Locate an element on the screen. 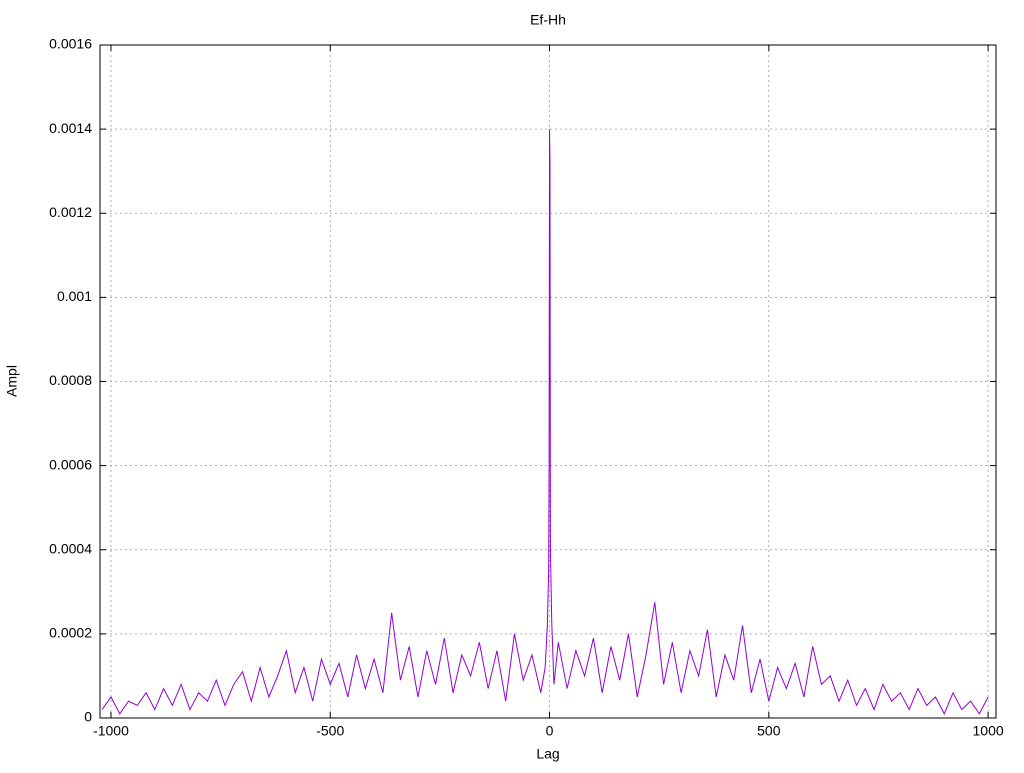 Image resolution: width=1024 pixels, height=773 pixels. y-axis-label: Ampl is located at coordinates (12, 381).